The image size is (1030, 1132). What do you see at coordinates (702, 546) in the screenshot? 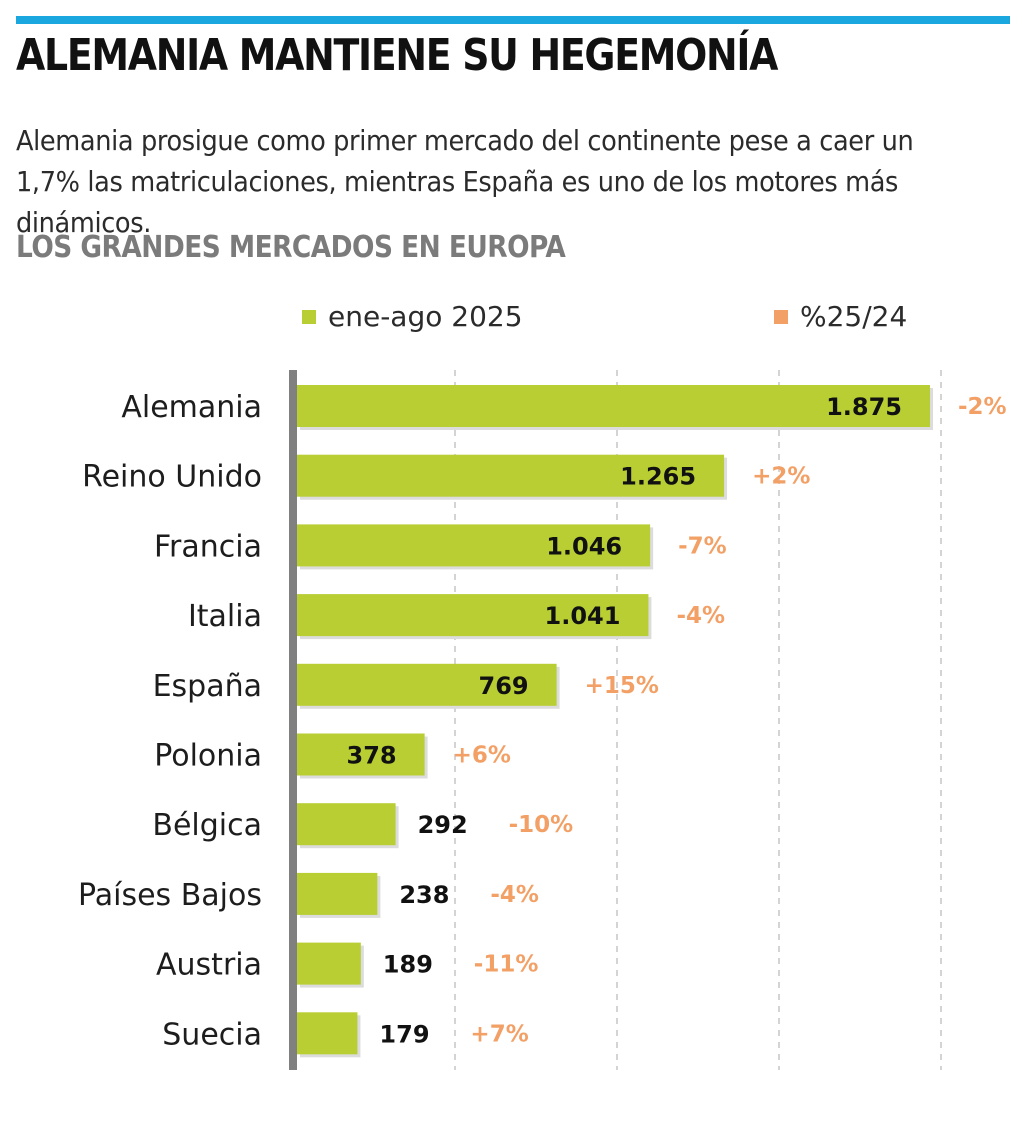
I see `change-label: -7%` at bounding box center [702, 546].